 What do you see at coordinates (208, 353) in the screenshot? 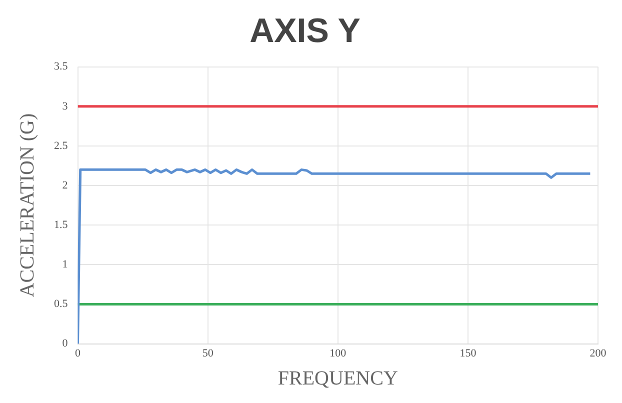
I see `x-tick-label: 50` at bounding box center [208, 353].